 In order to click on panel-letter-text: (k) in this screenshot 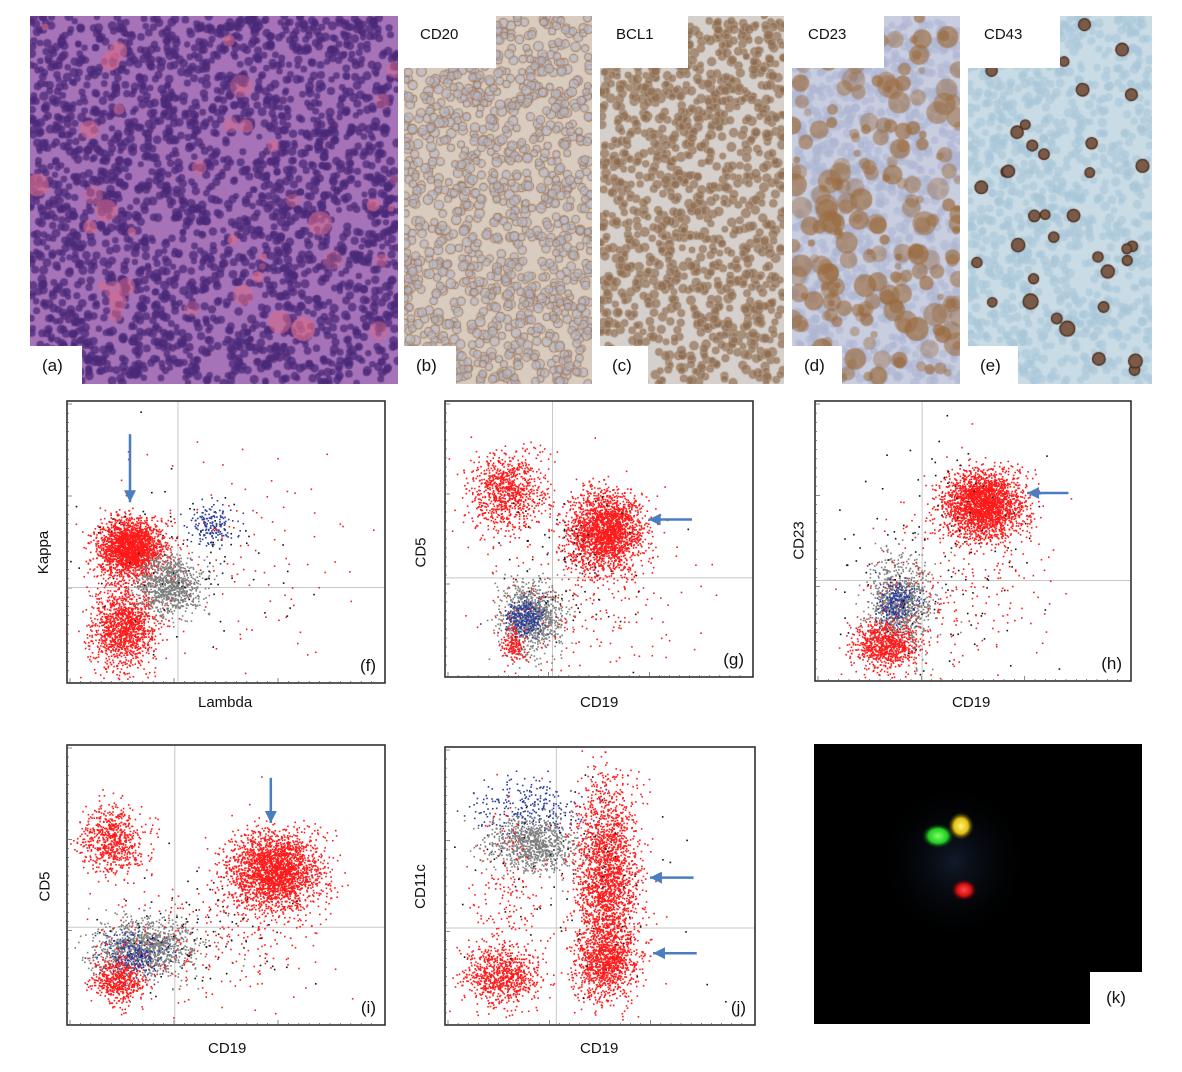, I will do `click(1116, 998)`.